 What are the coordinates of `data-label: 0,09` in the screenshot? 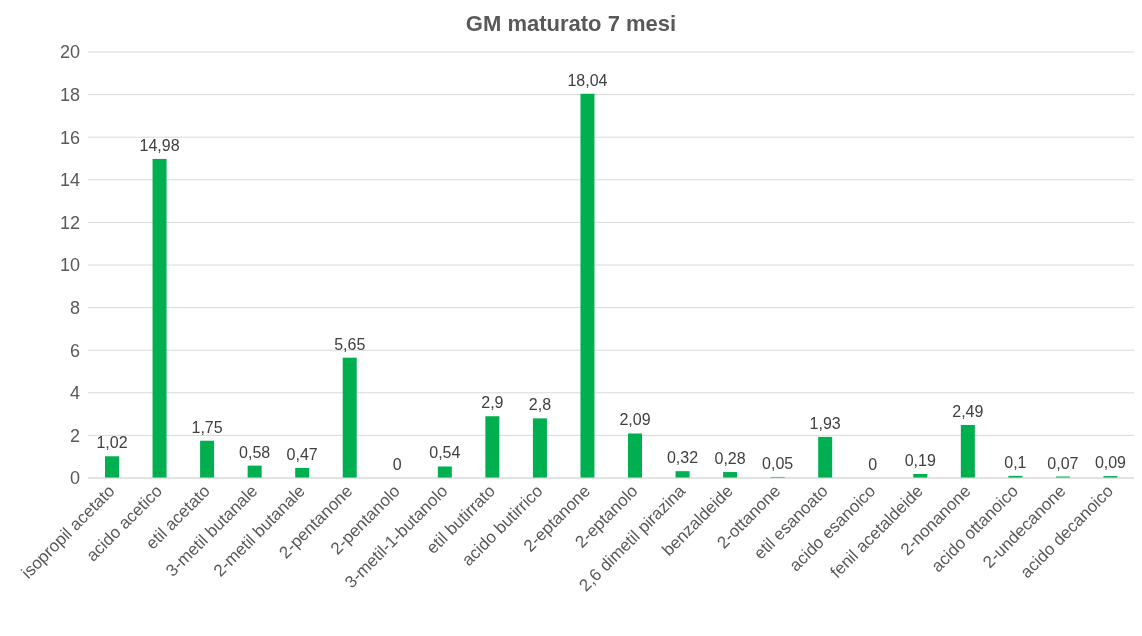 It's located at (1110, 463).